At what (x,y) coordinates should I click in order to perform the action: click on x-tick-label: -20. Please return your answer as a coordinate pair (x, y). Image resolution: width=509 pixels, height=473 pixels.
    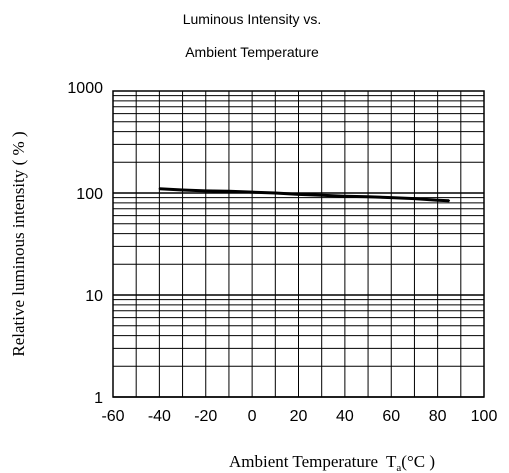
    Looking at the image, I should click on (205, 416).